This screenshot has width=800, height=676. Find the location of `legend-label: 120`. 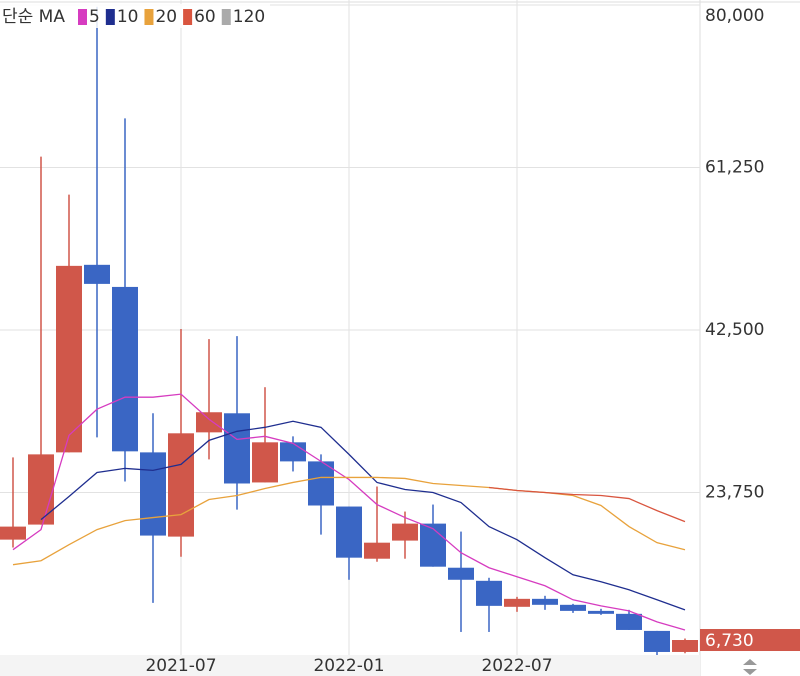

legend-label: 120 is located at coordinates (249, 17).